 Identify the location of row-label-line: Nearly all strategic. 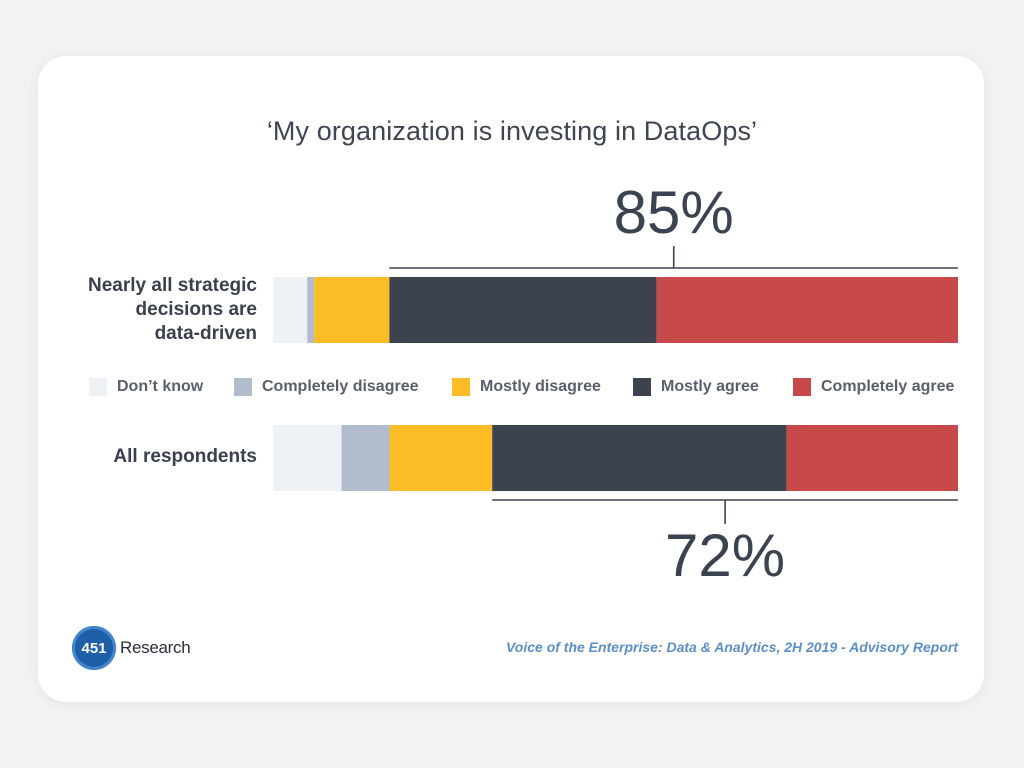
(172, 285).